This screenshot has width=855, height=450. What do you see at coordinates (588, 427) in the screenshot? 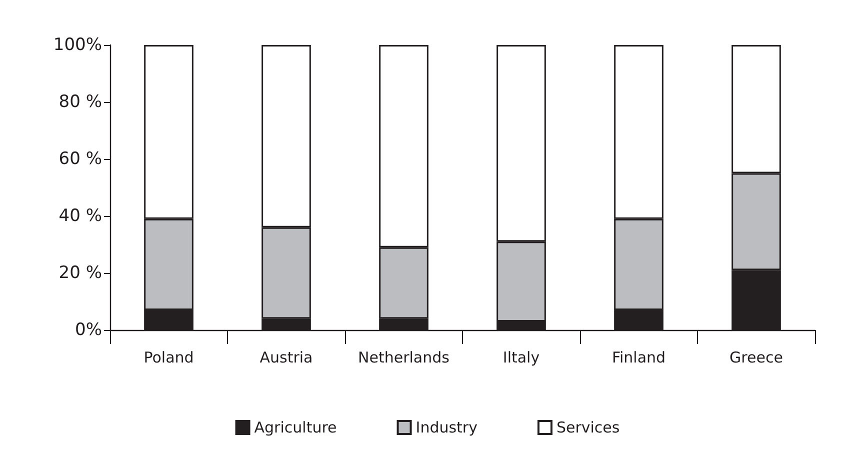
I see `legend-label: Services` at bounding box center [588, 427].